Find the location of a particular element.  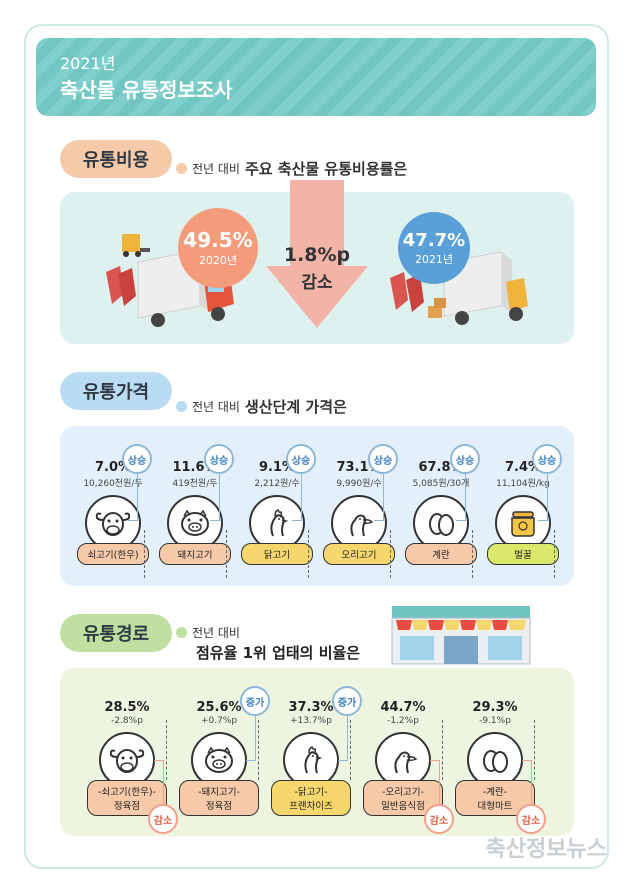

price-label: 유통가격 is located at coordinates (116, 391).